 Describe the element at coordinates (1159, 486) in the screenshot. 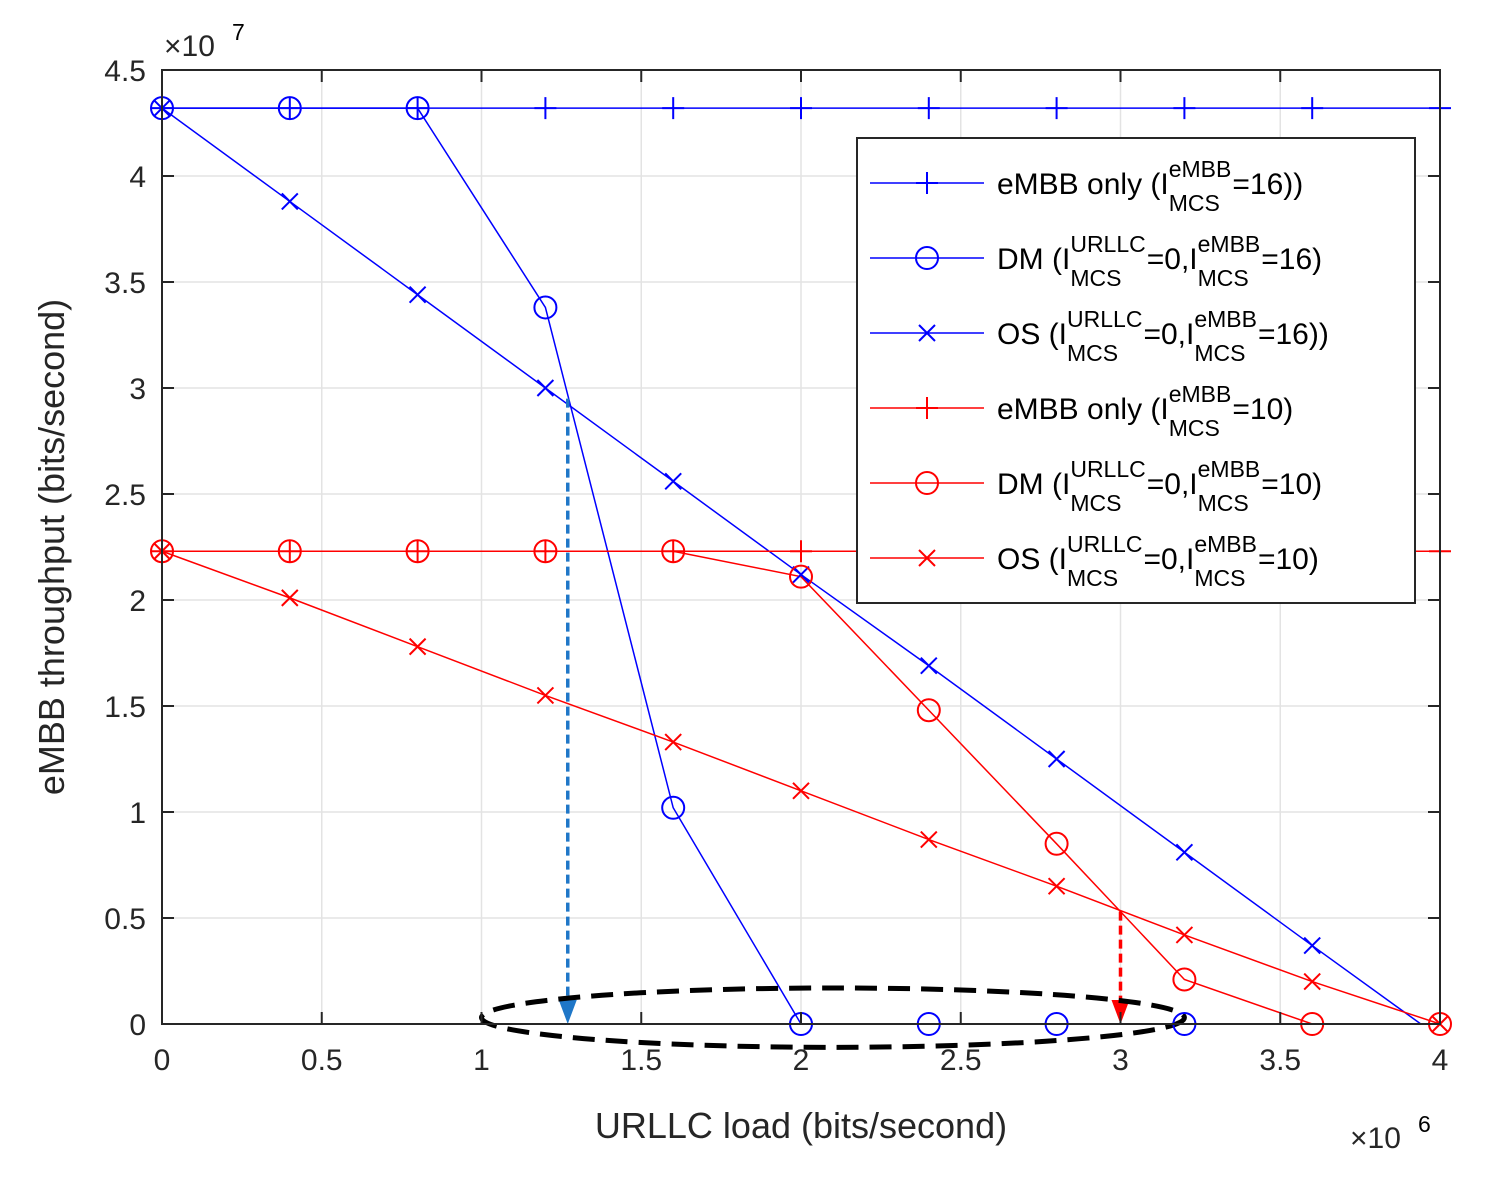

I see `legend-label-5: DM (IURLLC MCS=0,IeMBB MCS=10)` at that location.